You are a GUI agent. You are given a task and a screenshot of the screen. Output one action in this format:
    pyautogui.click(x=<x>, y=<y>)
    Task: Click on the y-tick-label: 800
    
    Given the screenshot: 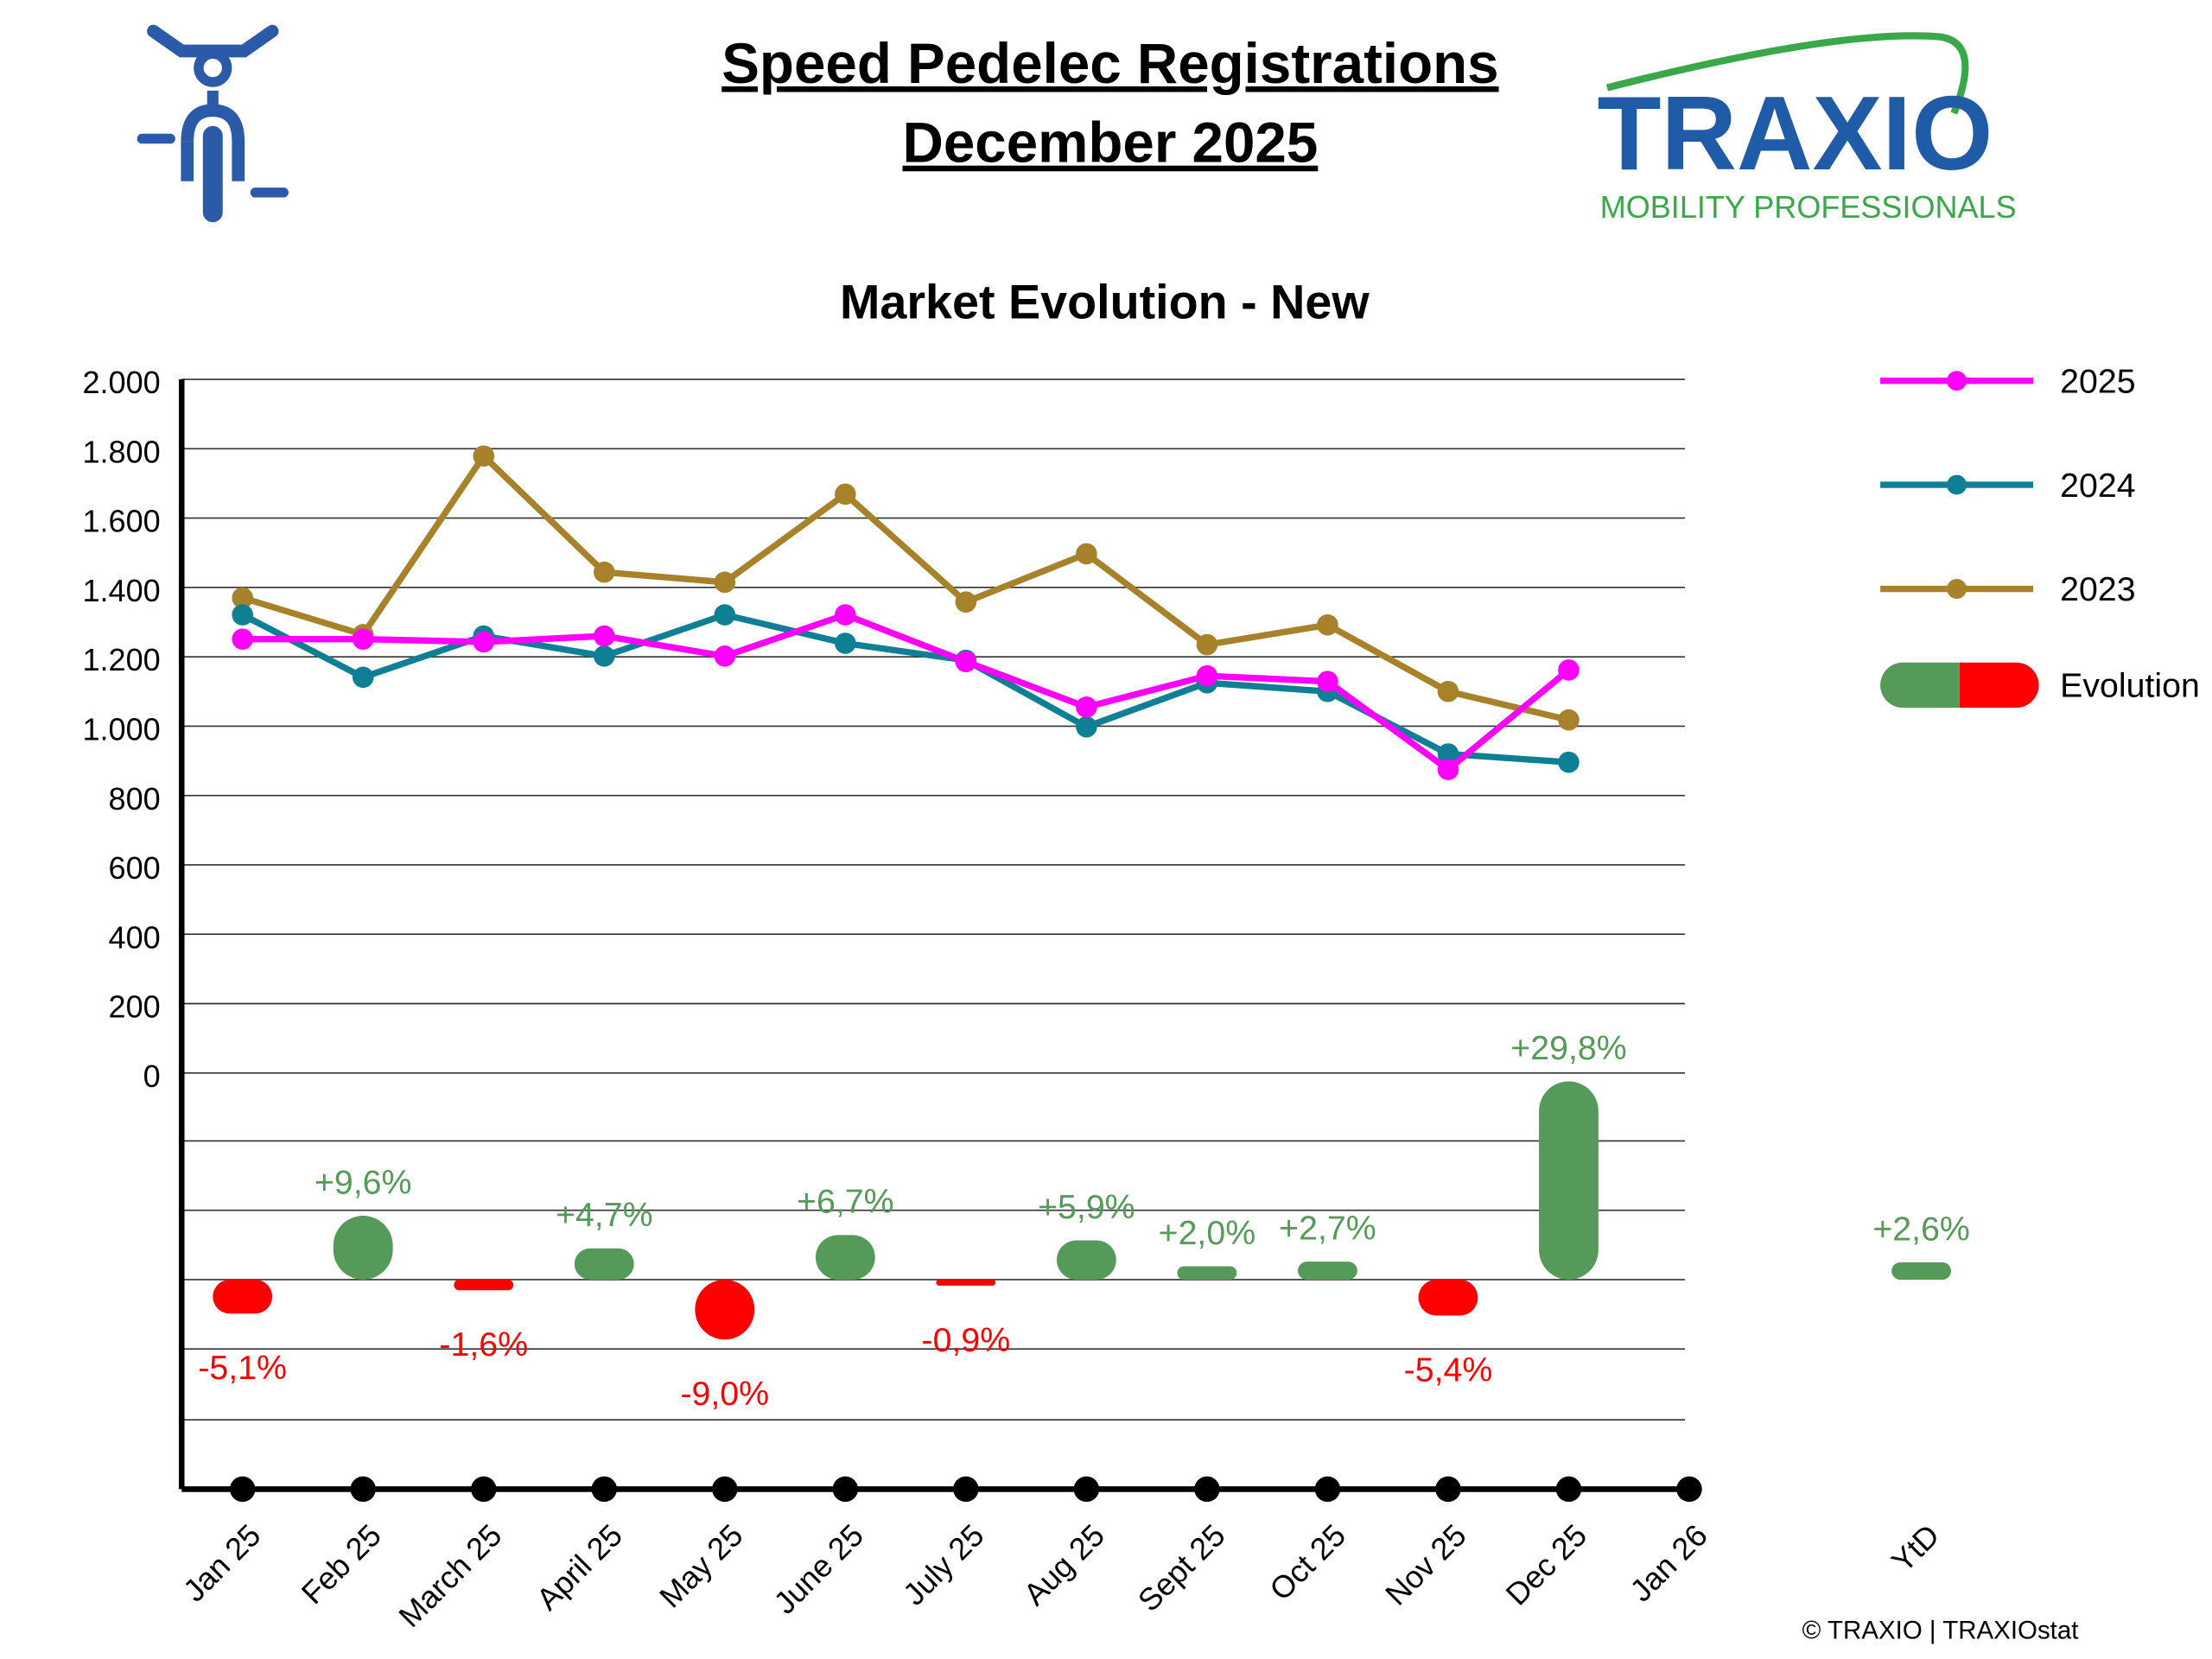 What is the action you would take?
    pyautogui.click(x=135, y=799)
    